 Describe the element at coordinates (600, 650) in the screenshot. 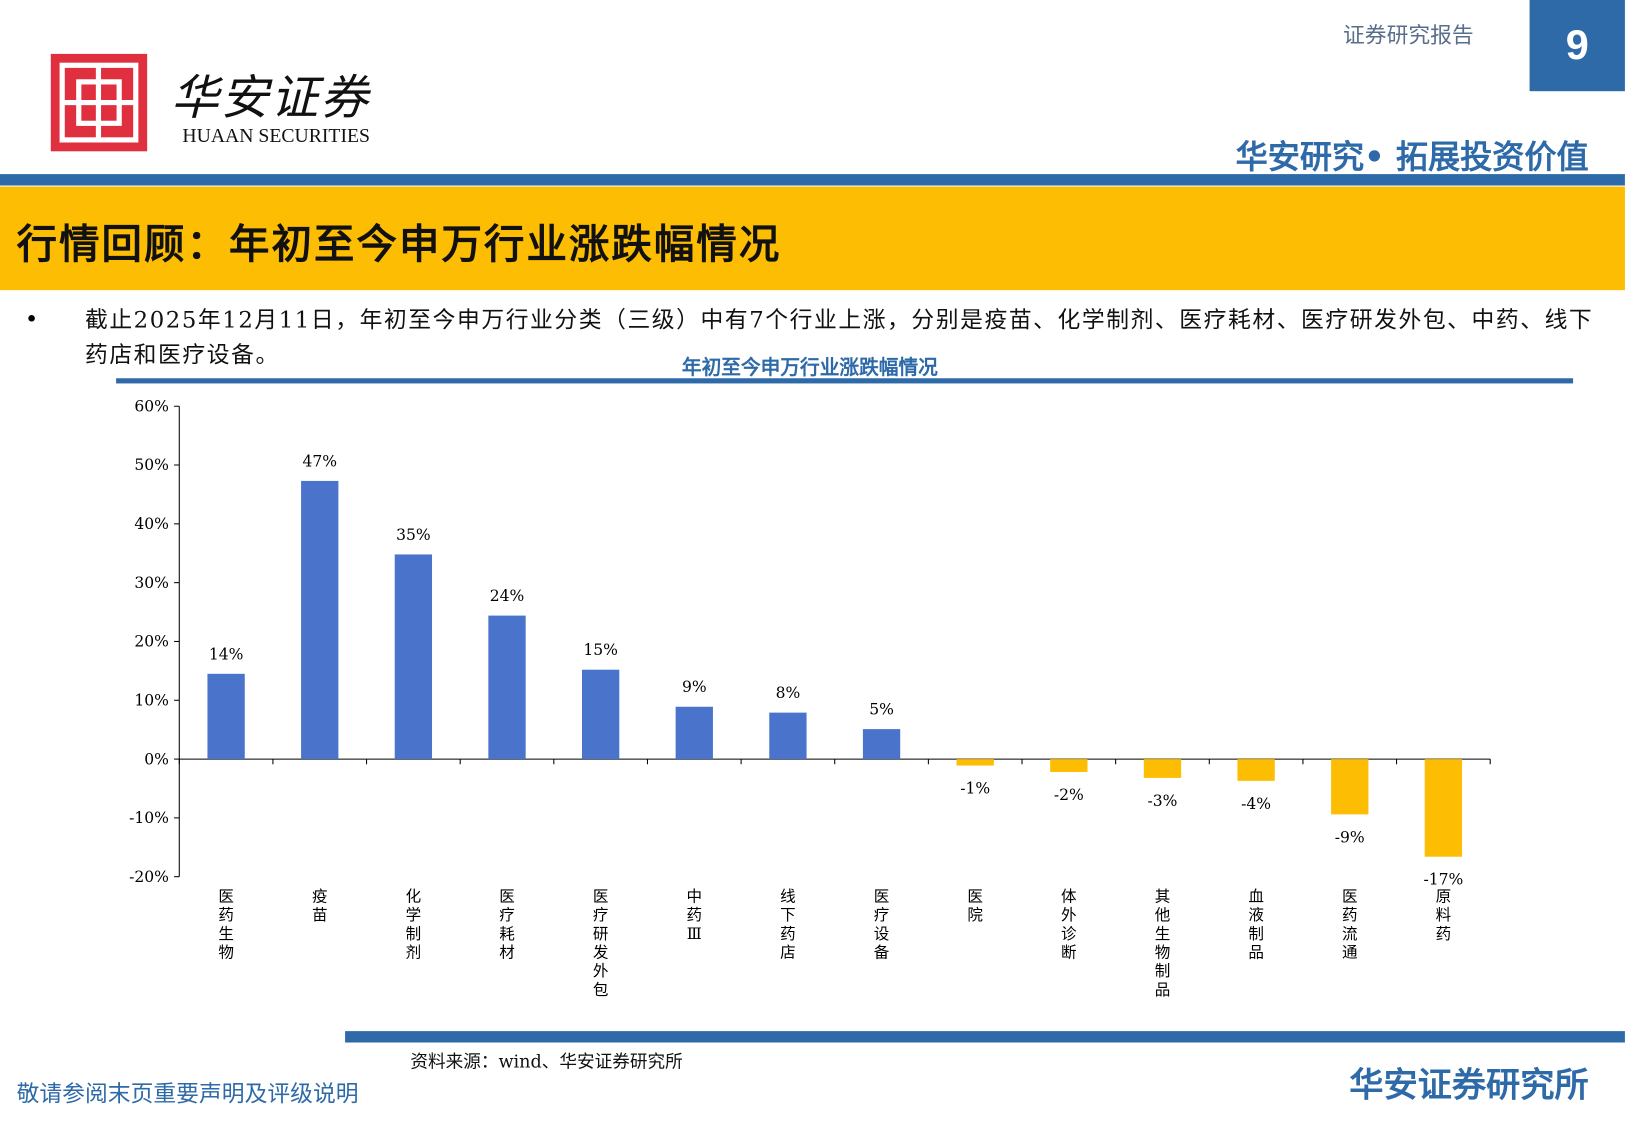

I see `data-label: 15%` at that location.